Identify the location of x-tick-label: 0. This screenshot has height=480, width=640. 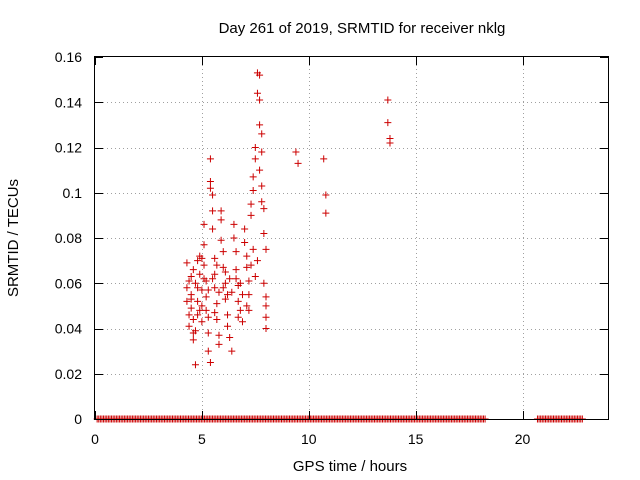
(95, 439).